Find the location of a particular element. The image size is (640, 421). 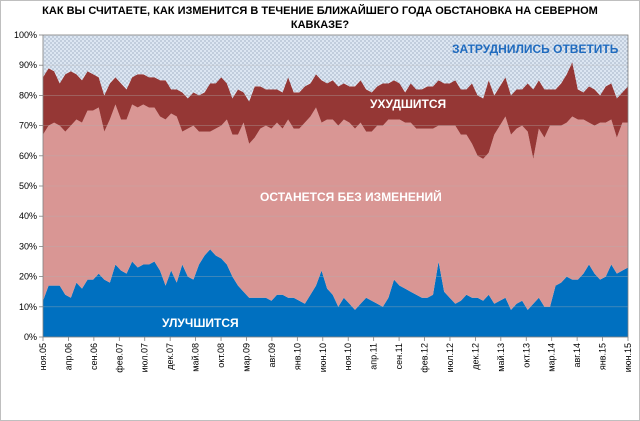

x-tick-label: июн.10 is located at coordinates (323, 357).